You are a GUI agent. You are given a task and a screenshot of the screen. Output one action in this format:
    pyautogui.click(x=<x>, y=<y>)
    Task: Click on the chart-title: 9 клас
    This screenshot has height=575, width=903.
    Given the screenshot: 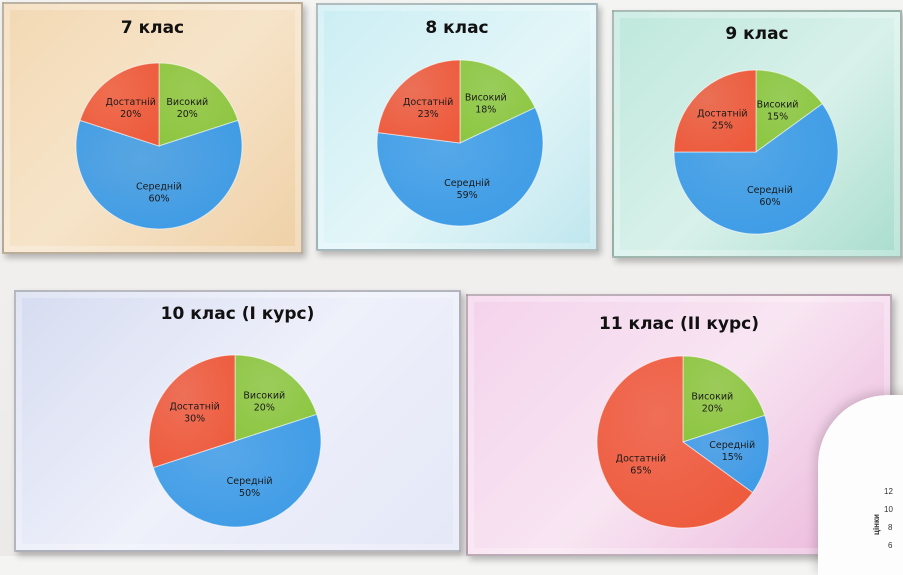 What is the action you would take?
    pyautogui.click(x=757, y=34)
    